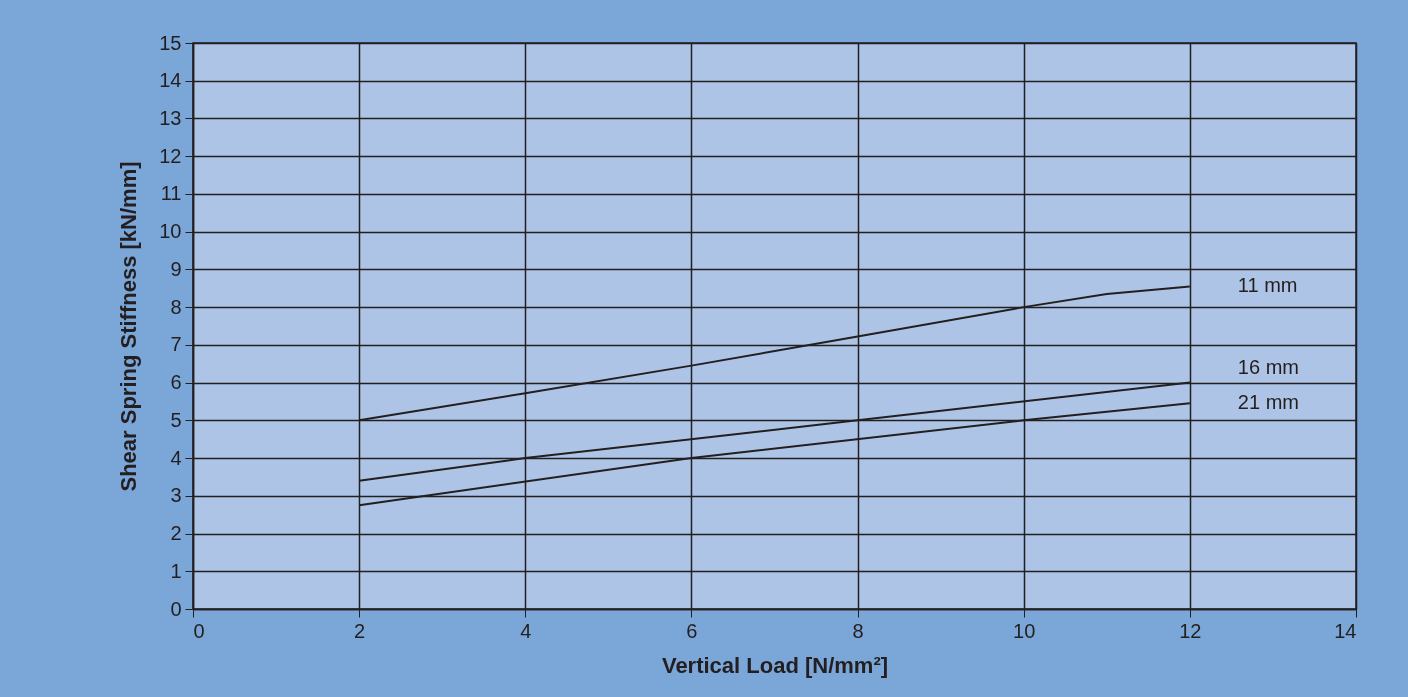  I want to click on x-tick-label: 8, so click(858, 630).